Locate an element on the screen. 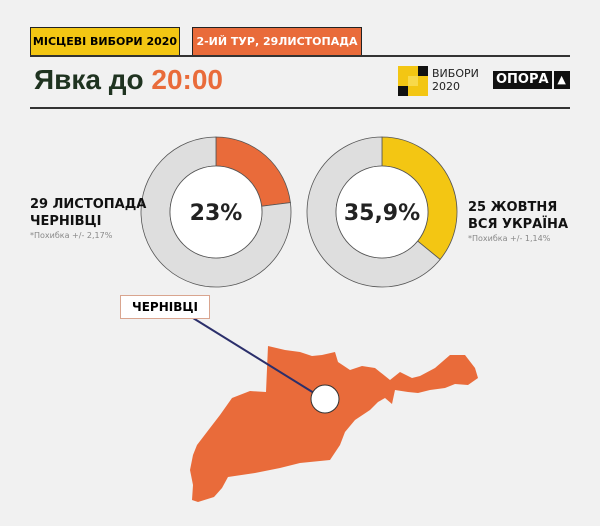 The height and width of the screenshot is (526, 600). right-date: 25 ЖОВТНЯ is located at coordinates (513, 207).